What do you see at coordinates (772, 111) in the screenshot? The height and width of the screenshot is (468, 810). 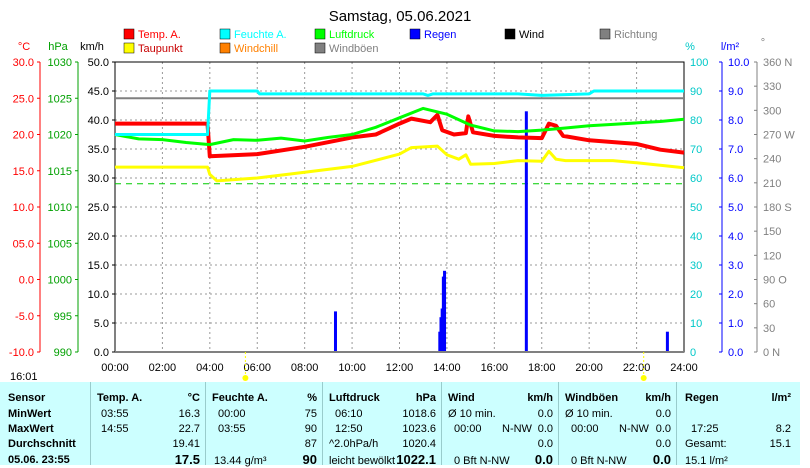 I see `direction-axis-tick-label: 300` at bounding box center [772, 111].